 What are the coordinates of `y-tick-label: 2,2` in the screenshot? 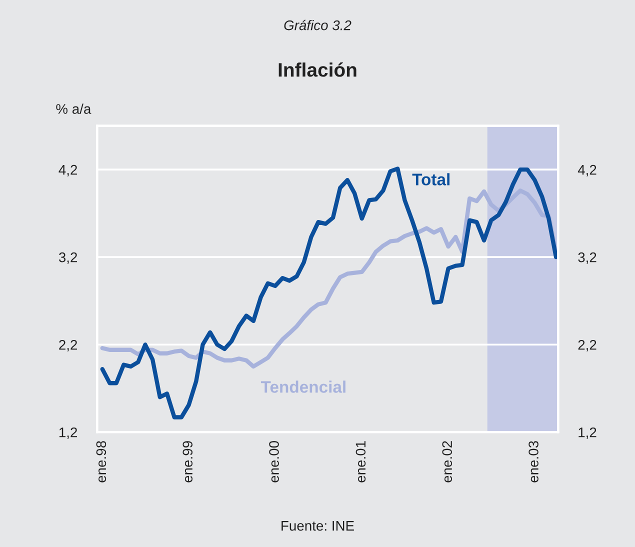 It's located at (68, 346).